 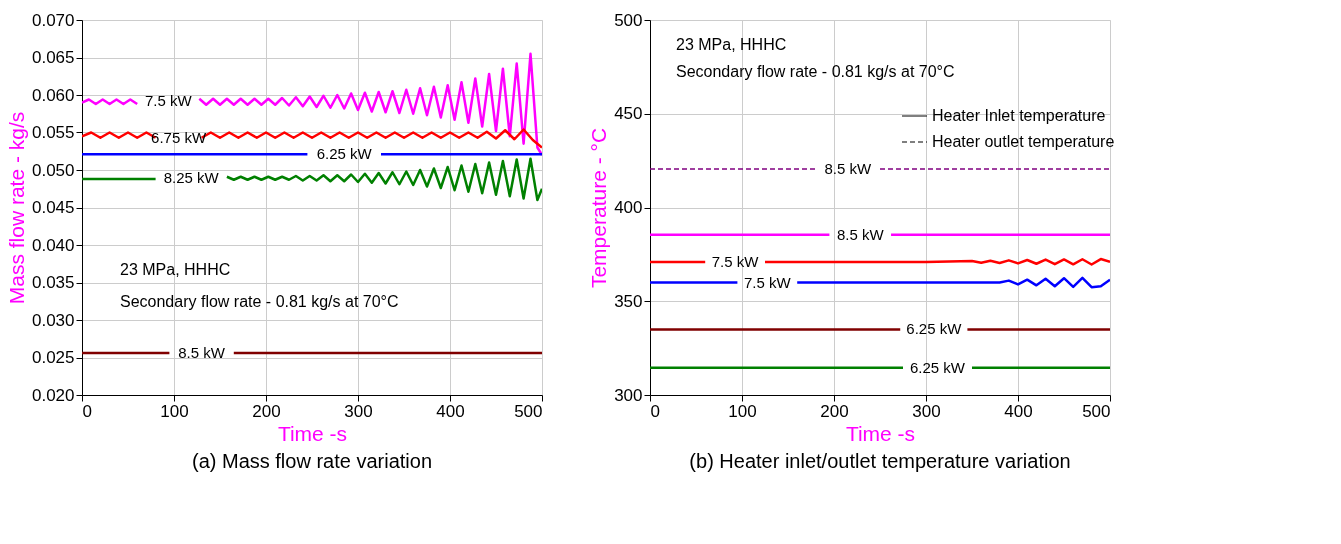 What do you see at coordinates (628, 395) in the screenshot?
I see `y-tick-label: 300` at bounding box center [628, 395].